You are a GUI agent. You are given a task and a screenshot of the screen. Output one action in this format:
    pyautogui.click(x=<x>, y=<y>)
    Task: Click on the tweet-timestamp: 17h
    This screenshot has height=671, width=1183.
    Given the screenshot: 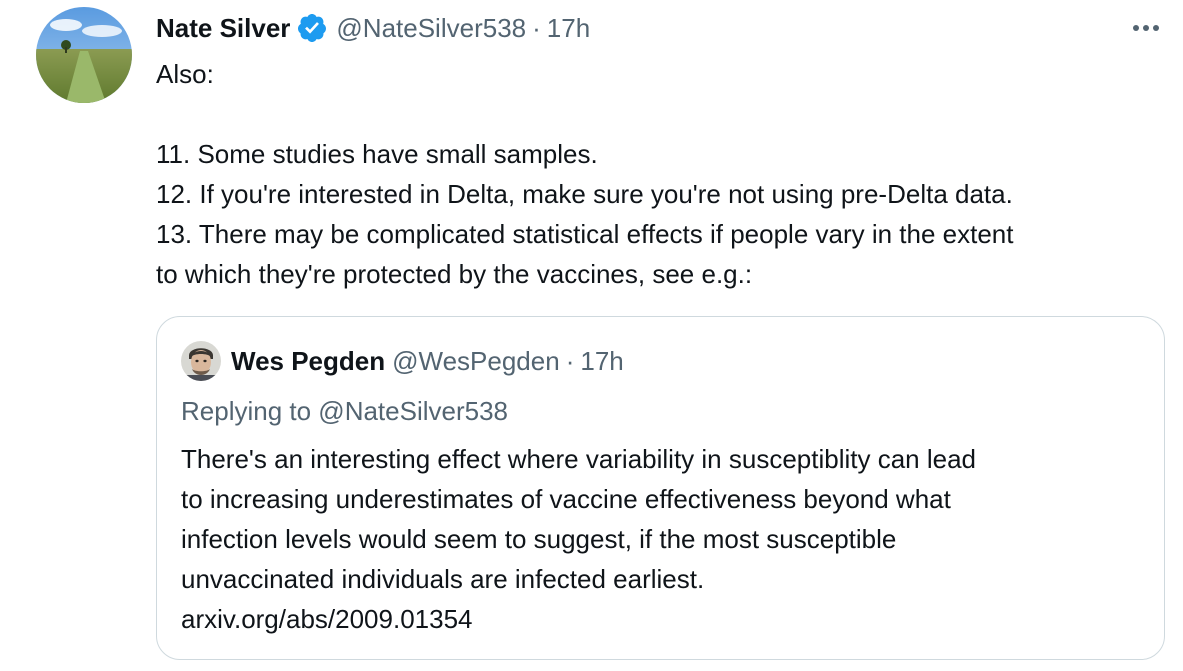 What is the action you would take?
    pyautogui.click(x=568, y=28)
    